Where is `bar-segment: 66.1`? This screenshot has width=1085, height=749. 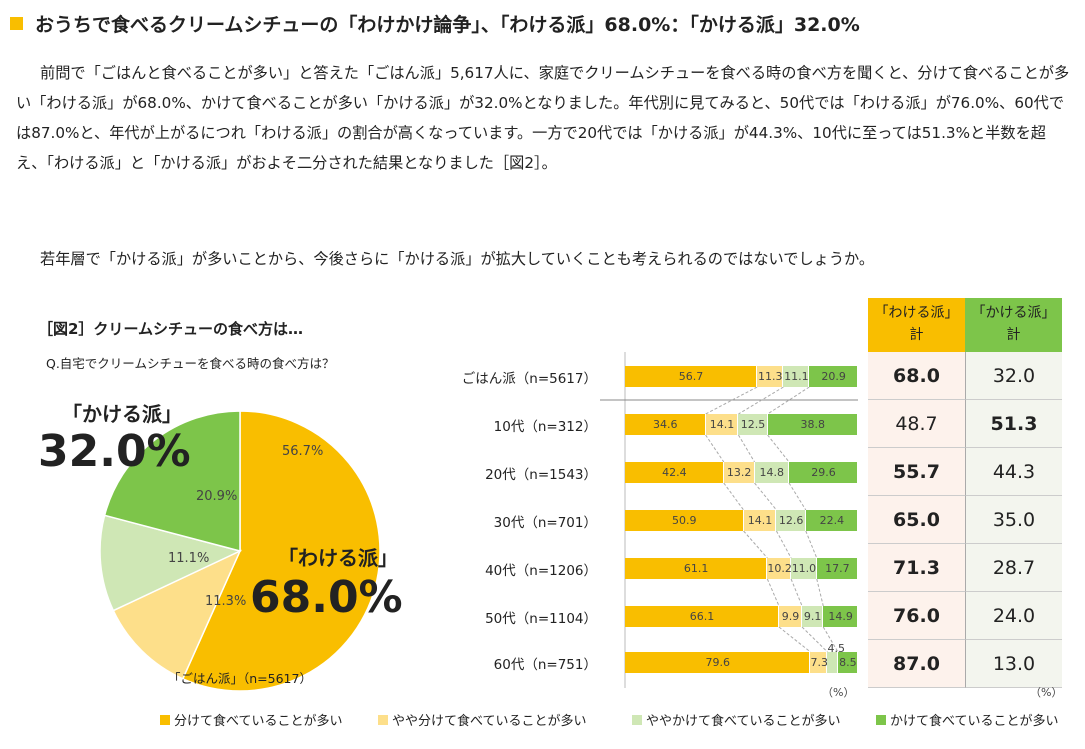 bar-segment: 66.1 is located at coordinates (702, 616).